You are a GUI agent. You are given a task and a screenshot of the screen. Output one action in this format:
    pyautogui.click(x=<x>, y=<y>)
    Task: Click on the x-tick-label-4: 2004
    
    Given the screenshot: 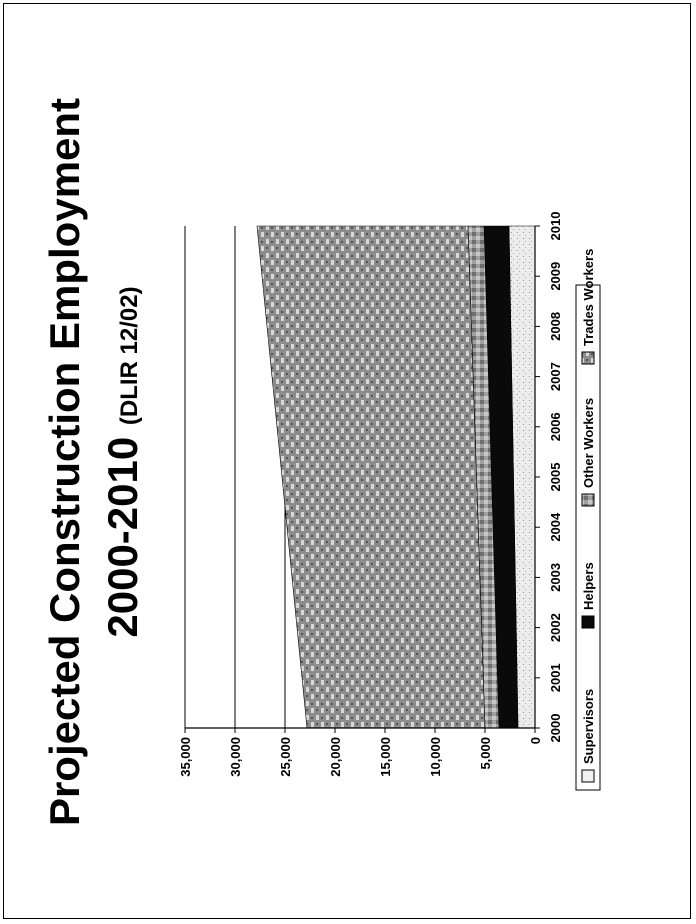 What is the action you would take?
    pyautogui.click(x=555, y=527)
    